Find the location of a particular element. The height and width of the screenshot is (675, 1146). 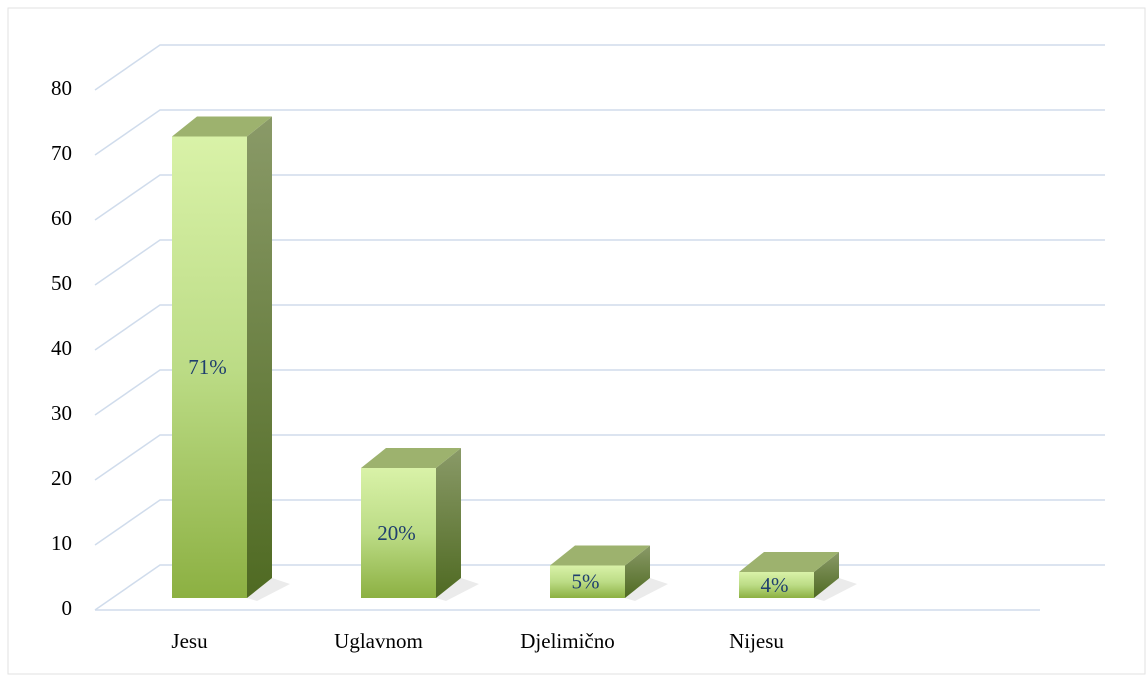

y-tick-label: 20 is located at coordinates (61, 478).